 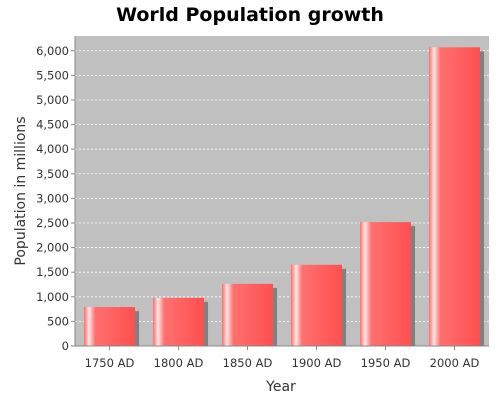 What do you see at coordinates (52, 51) in the screenshot?
I see `y-tick-label: 6,000` at bounding box center [52, 51].